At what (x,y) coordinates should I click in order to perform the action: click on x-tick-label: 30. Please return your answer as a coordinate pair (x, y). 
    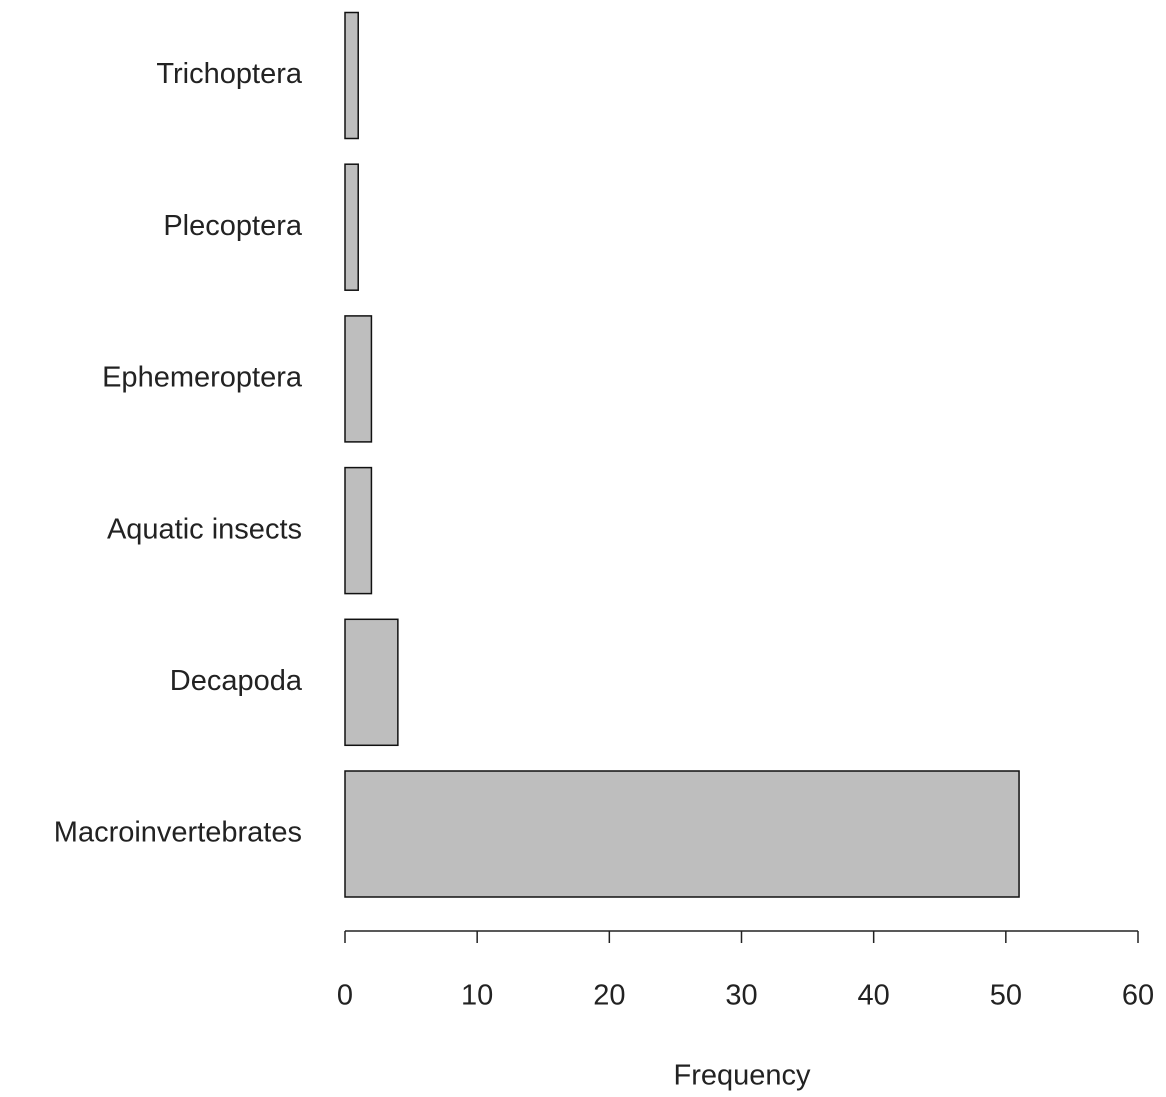
    Looking at the image, I should click on (741, 996).